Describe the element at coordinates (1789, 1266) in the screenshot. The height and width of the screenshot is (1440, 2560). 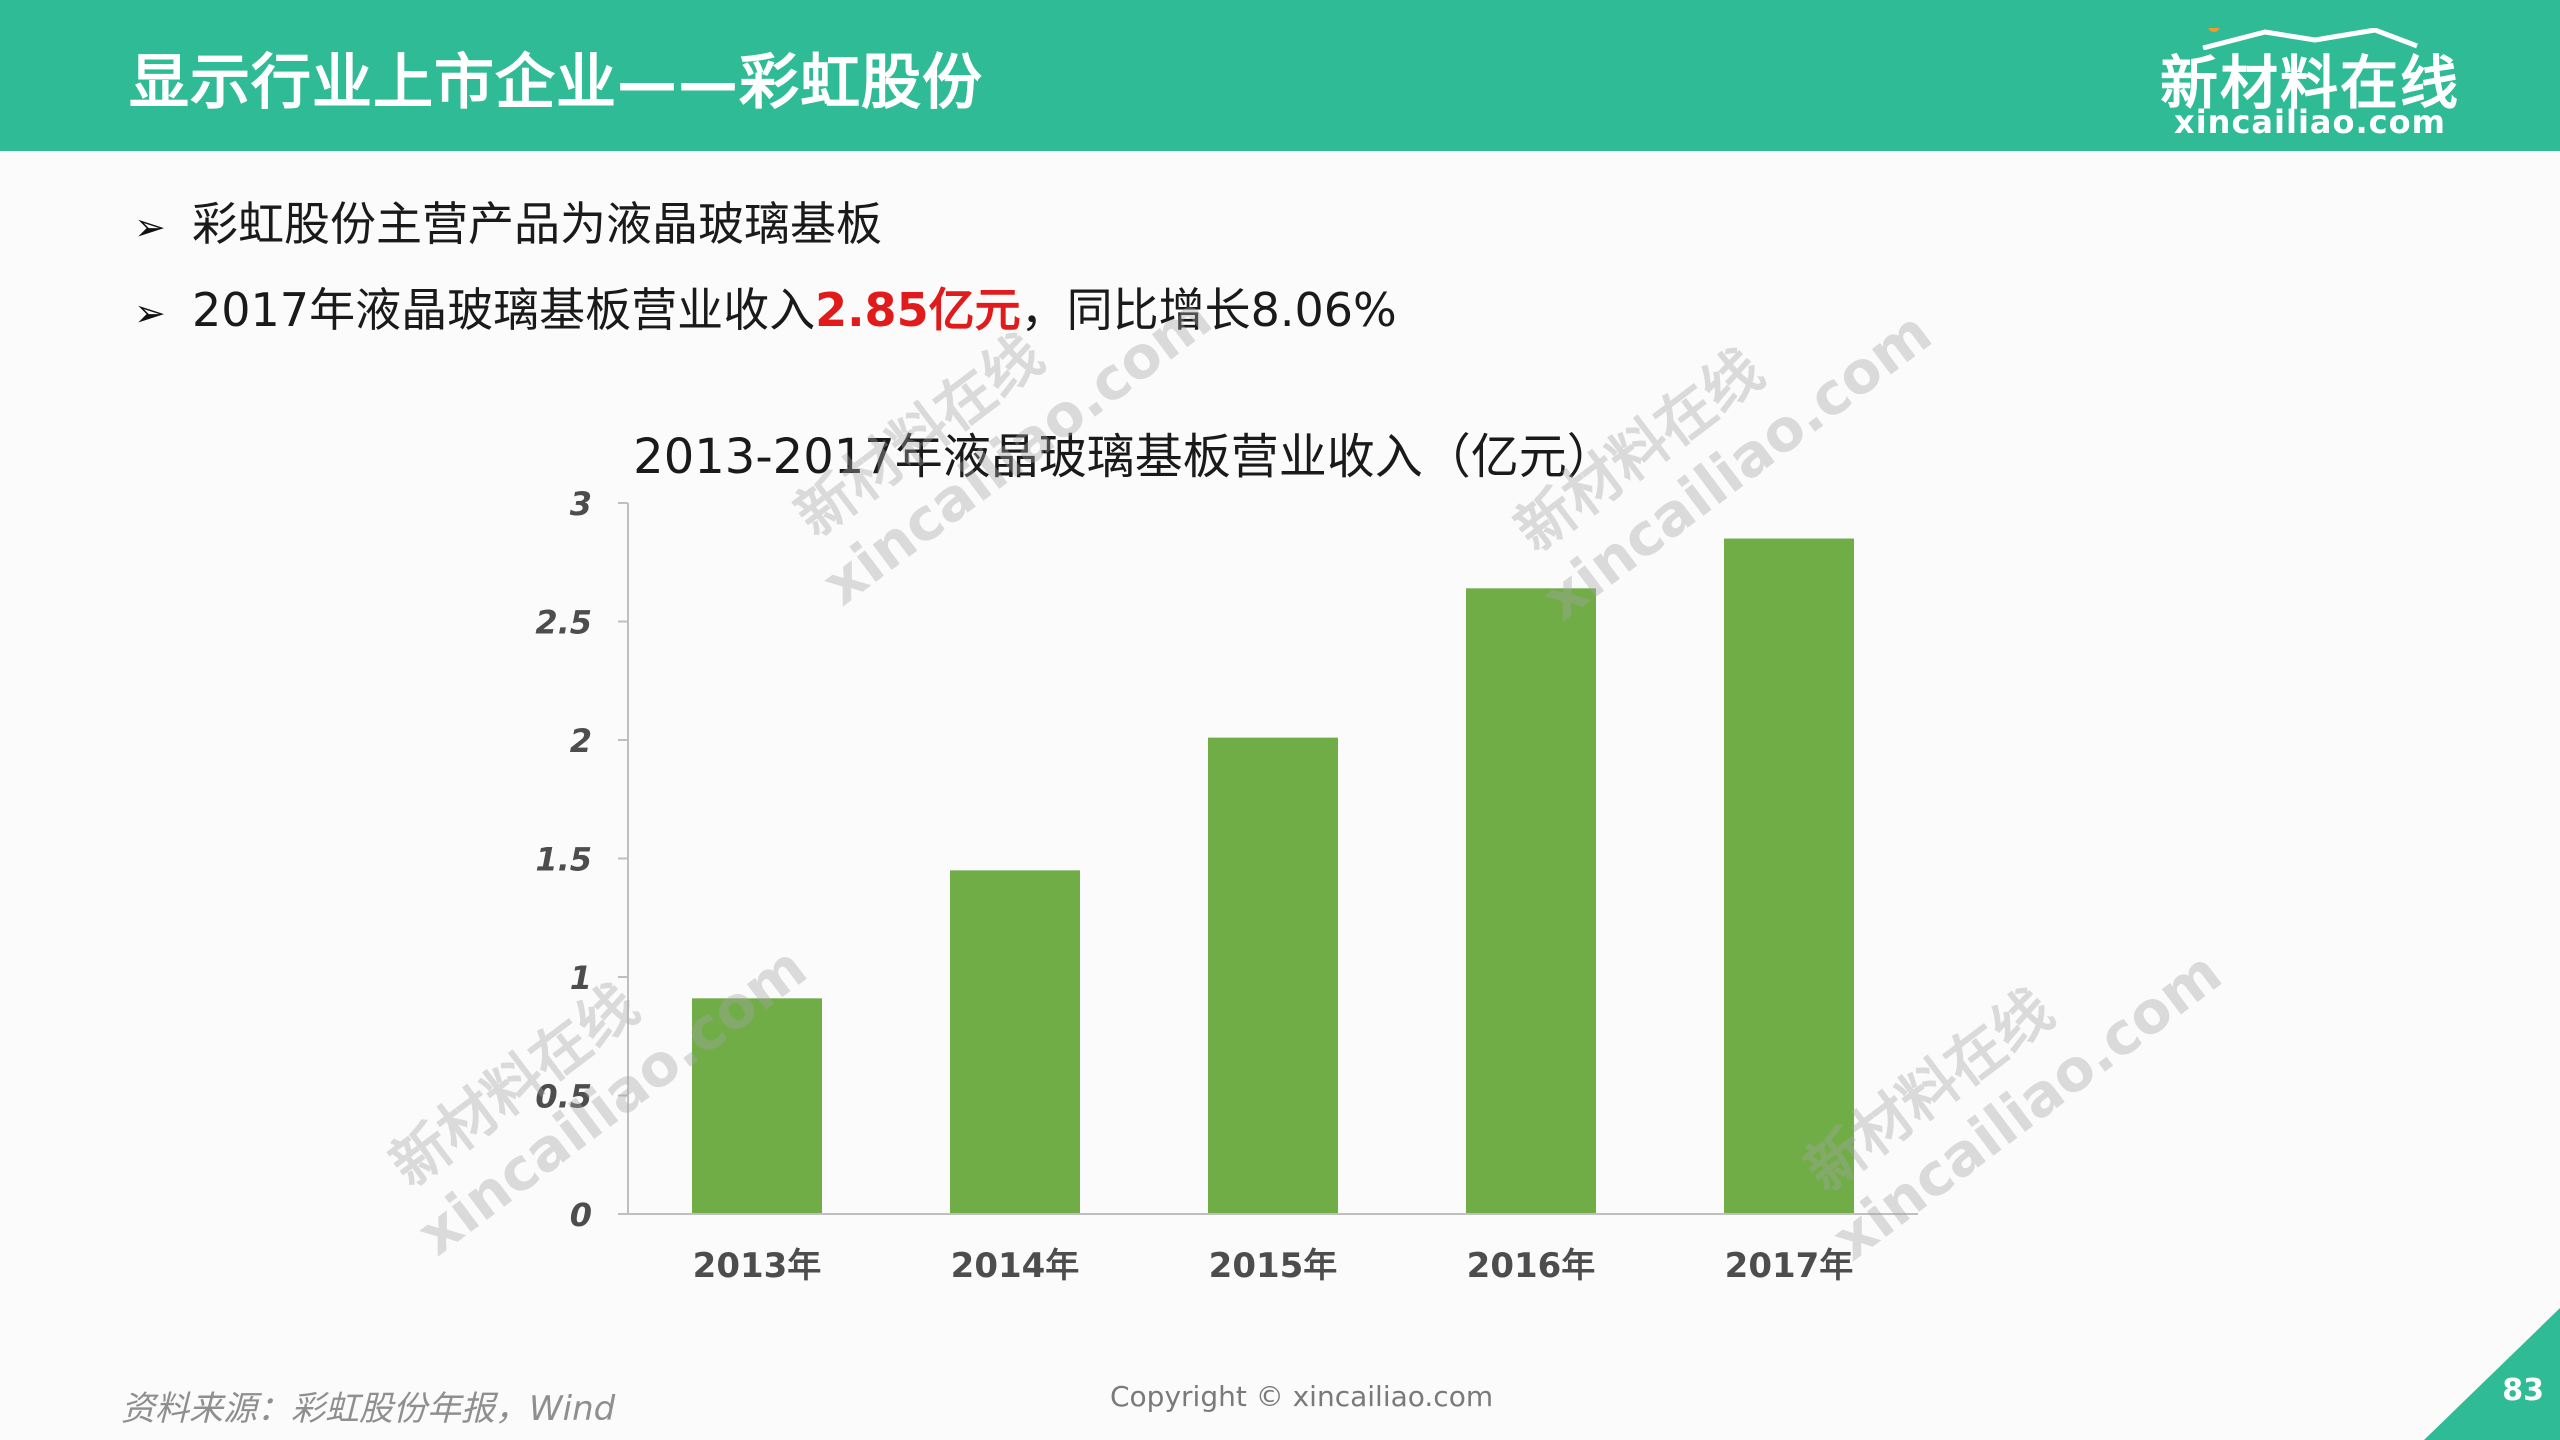
I see `x-tick-label: 2017年` at that location.